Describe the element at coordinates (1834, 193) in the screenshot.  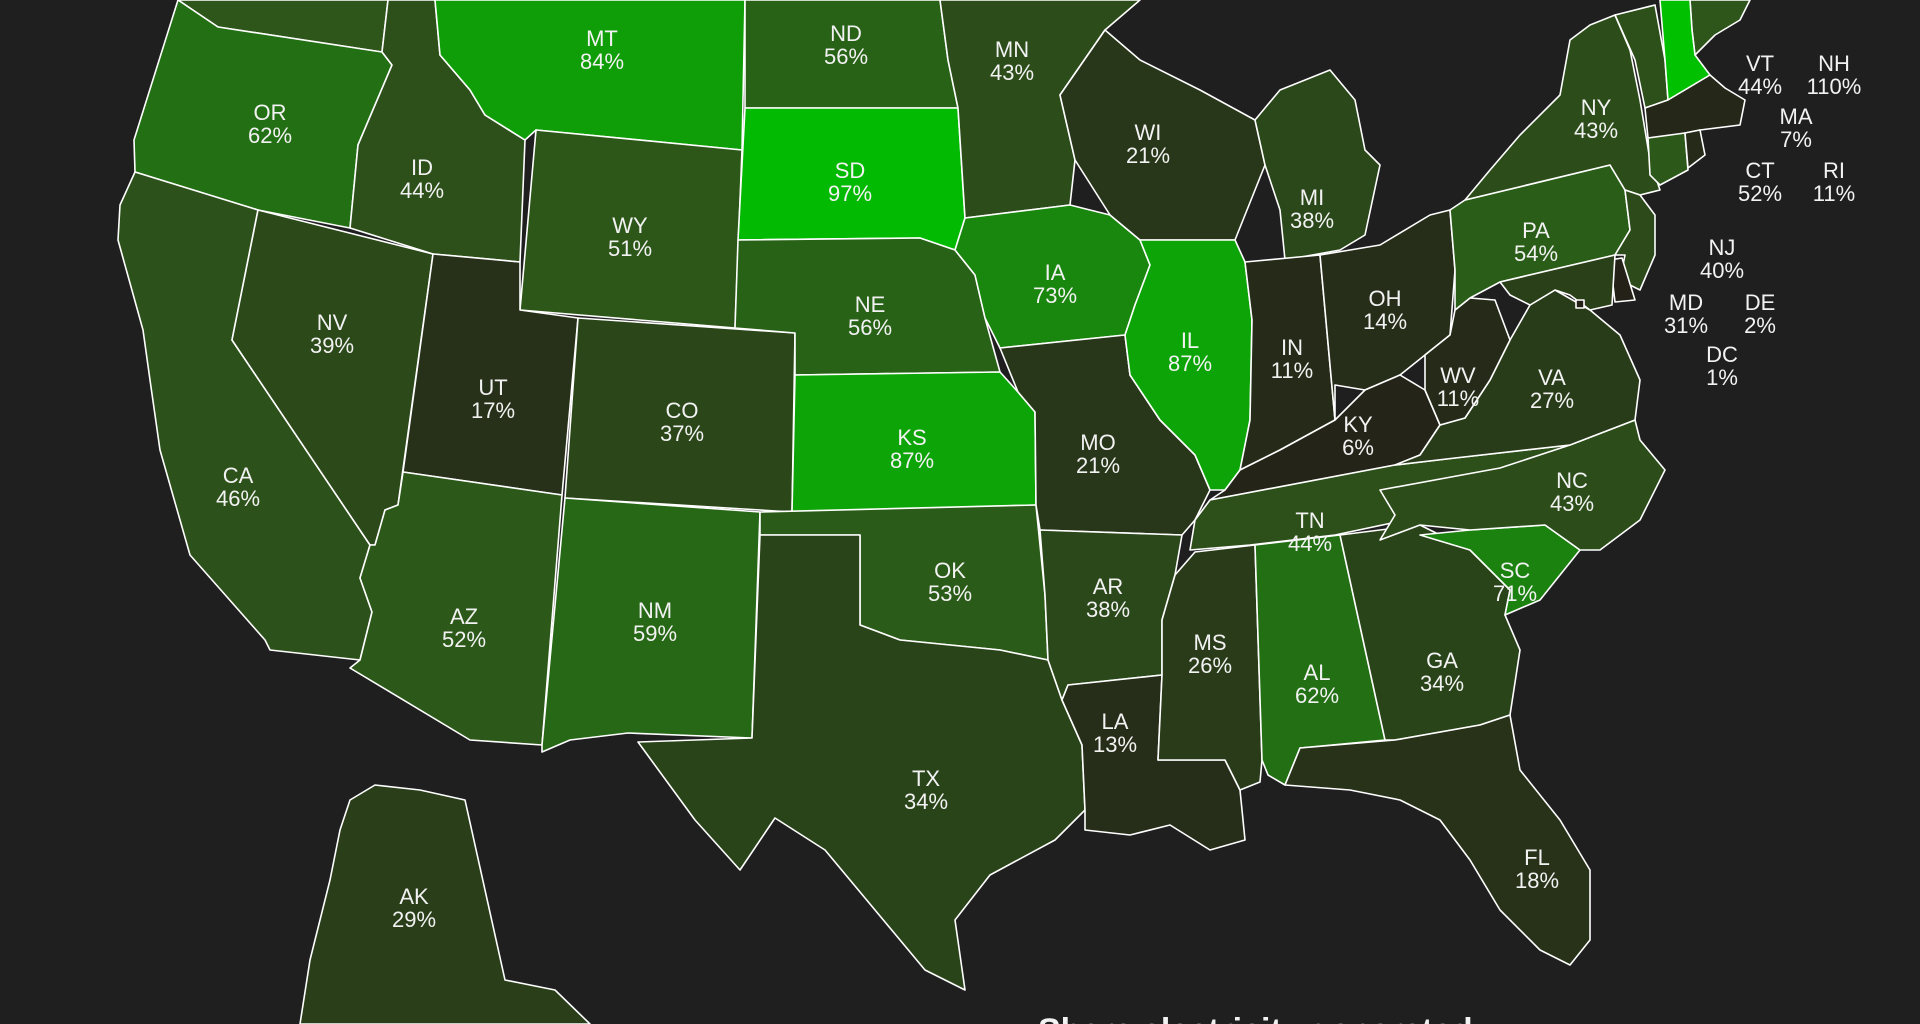
I see `state-value-RI: 11%` at that location.